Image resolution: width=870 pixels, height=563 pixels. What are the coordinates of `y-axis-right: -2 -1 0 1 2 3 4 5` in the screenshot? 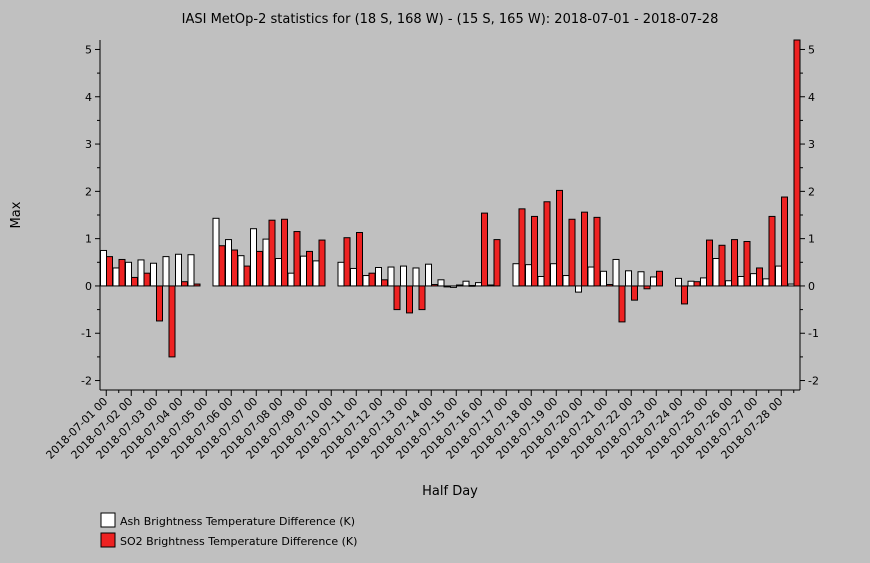 It's located at (809, 215).